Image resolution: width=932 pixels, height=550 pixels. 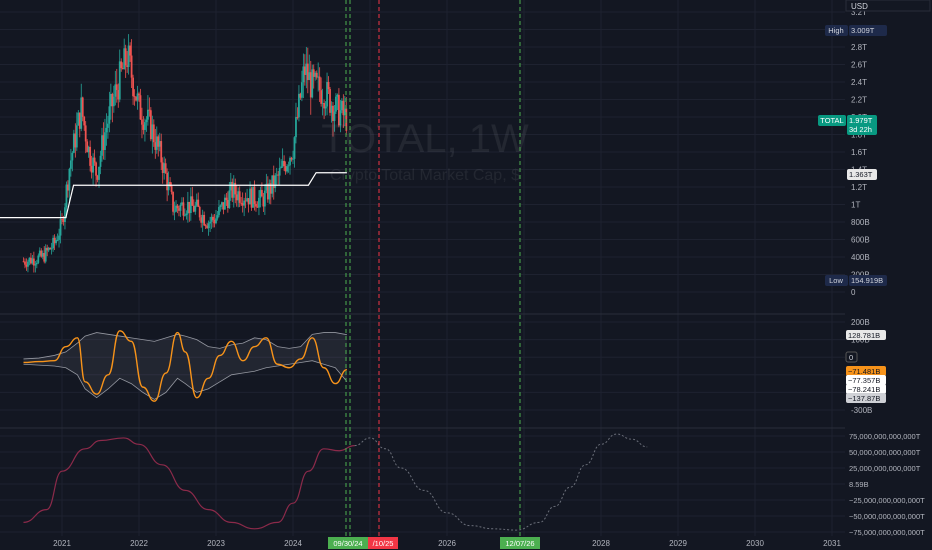 I want to click on cycle-tick-label: −50,000,000,000,000T, so click(x=887, y=516).